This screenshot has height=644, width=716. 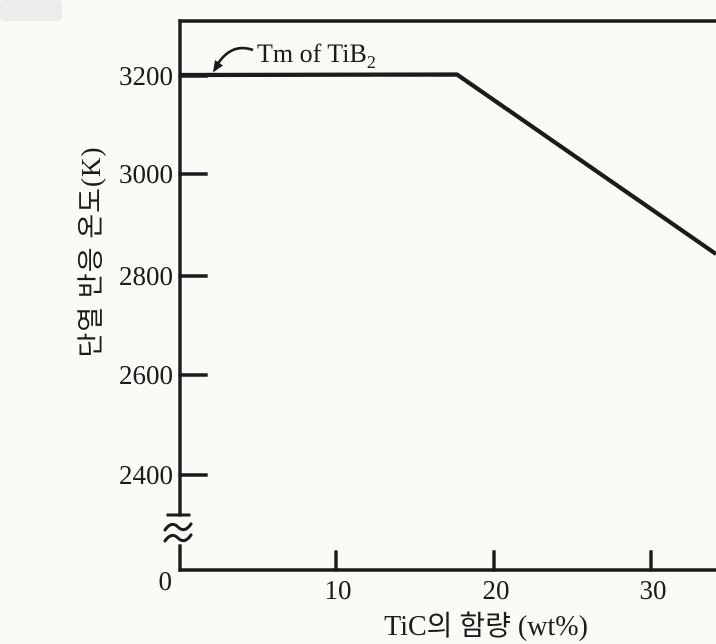 What do you see at coordinates (146, 276) in the screenshot?
I see `y-tick-label-2800: 2800` at bounding box center [146, 276].